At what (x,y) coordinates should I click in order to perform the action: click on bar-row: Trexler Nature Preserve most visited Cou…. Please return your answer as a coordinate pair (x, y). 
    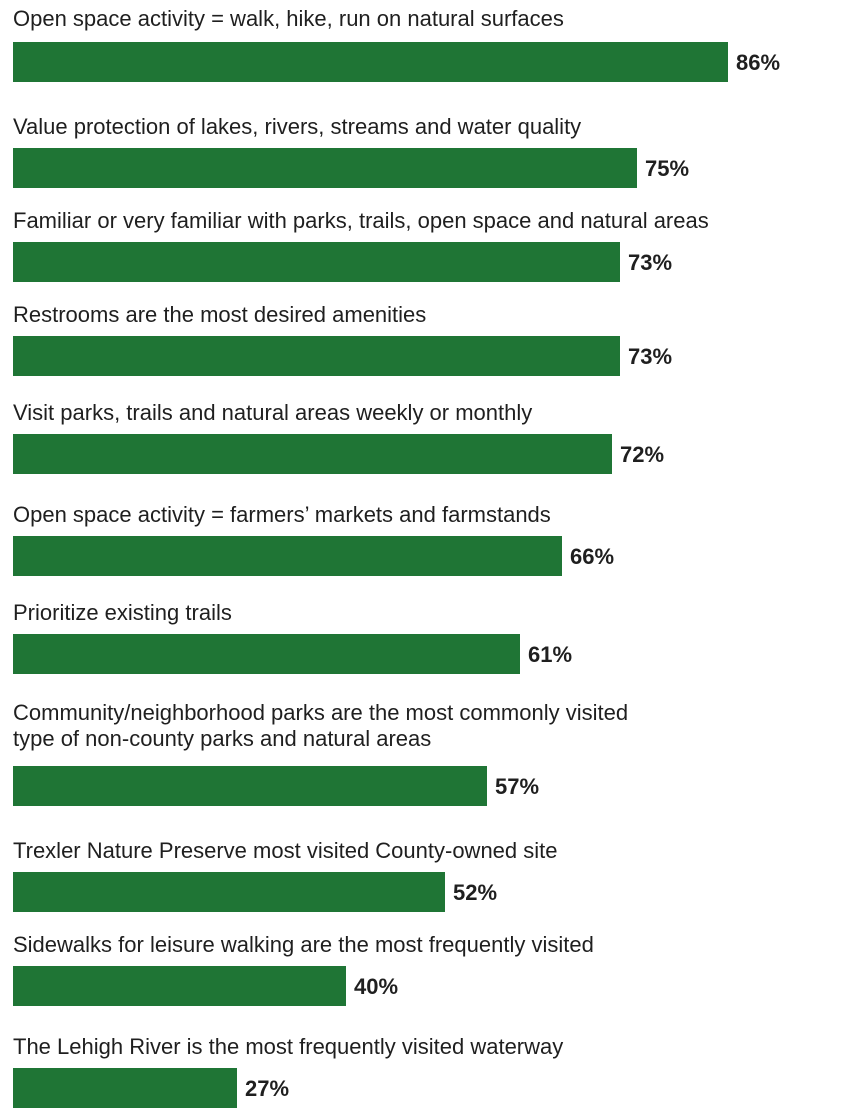
    Looking at the image, I should click on (430, 877).